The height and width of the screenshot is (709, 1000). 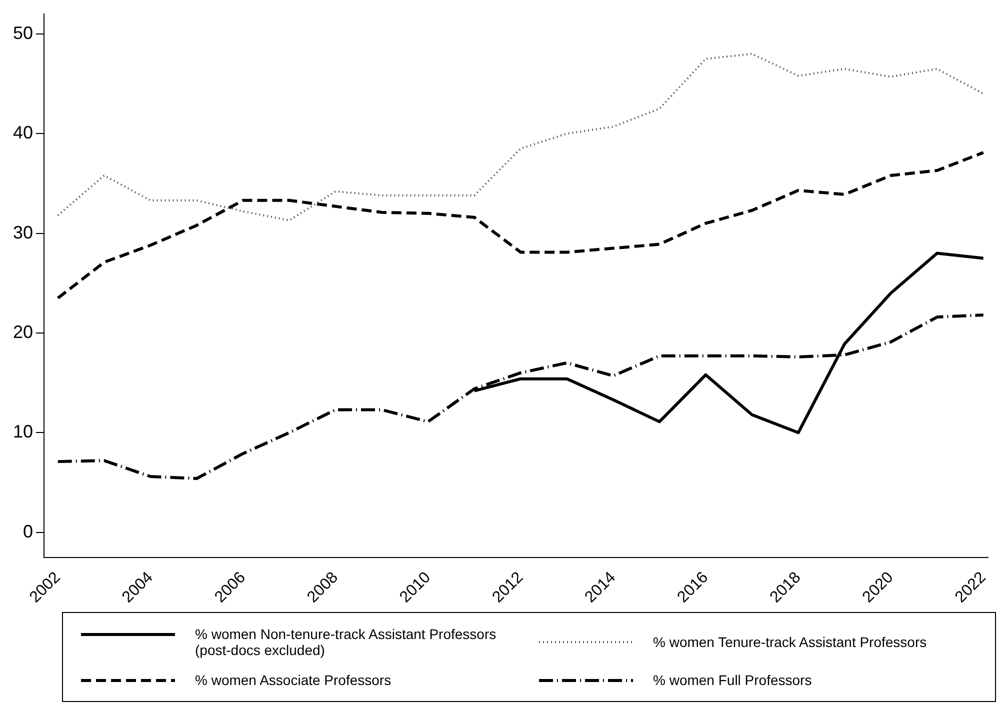 What do you see at coordinates (293, 680) in the screenshot?
I see `legend-label: % women Associate Professors` at bounding box center [293, 680].